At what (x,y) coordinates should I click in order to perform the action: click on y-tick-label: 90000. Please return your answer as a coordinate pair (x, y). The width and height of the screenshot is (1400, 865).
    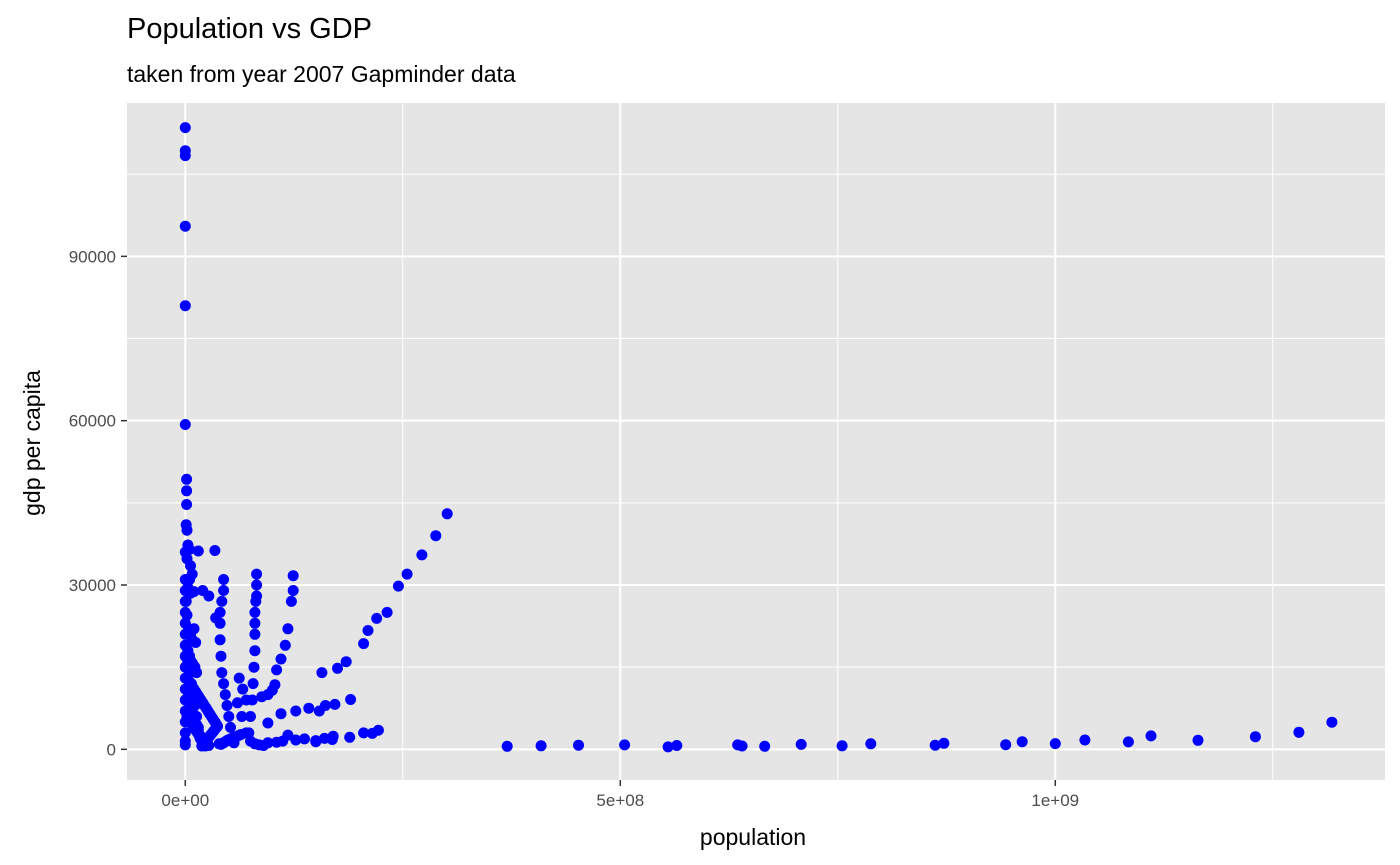
    Looking at the image, I should click on (92, 256).